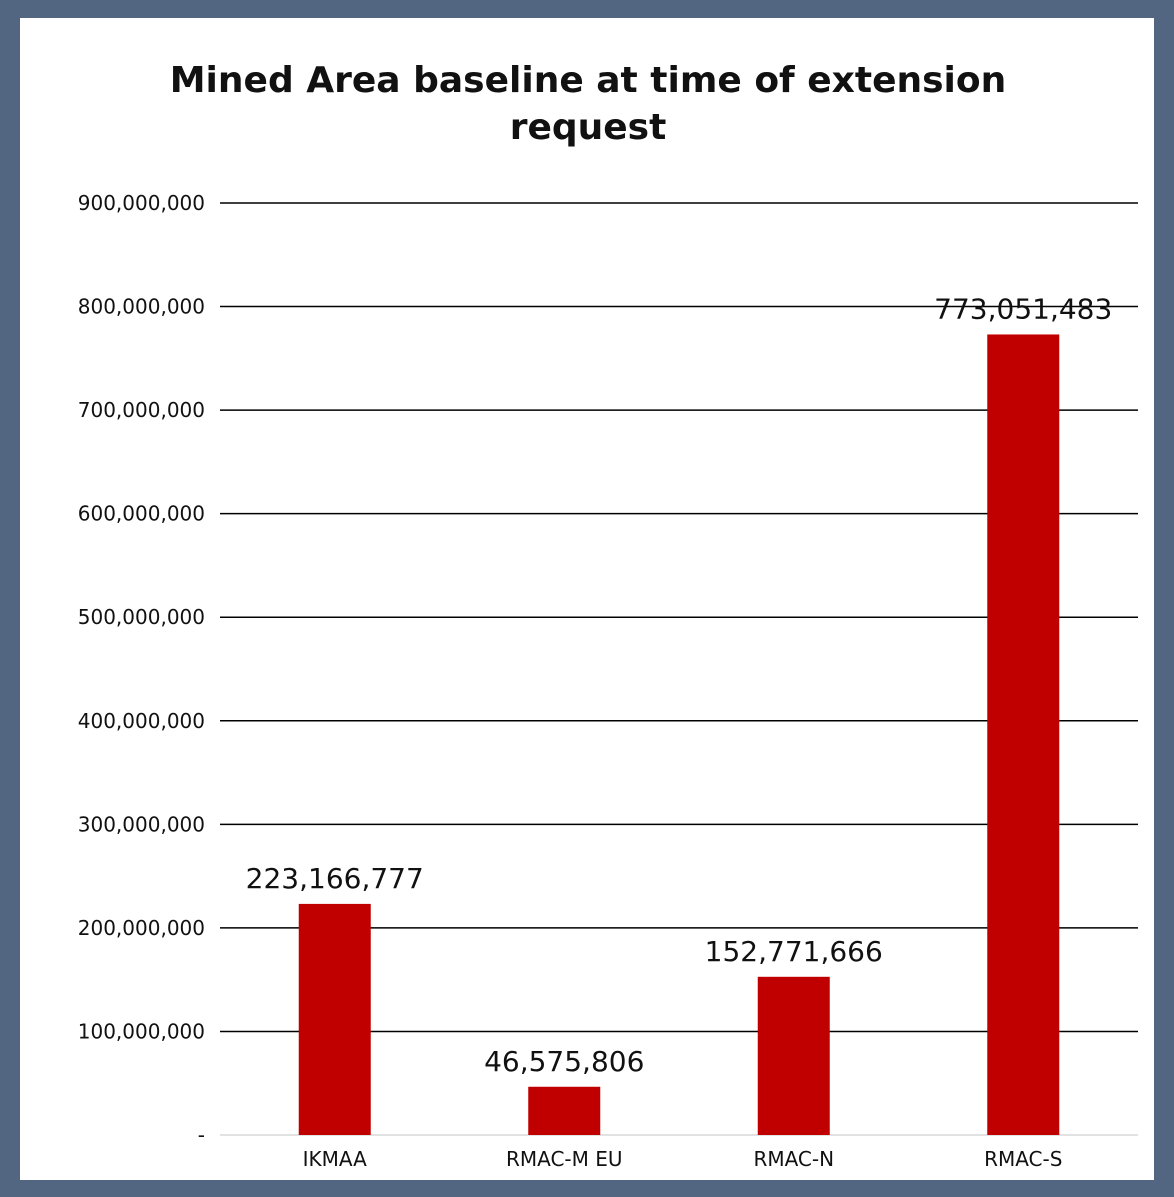  Describe the element at coordinates (1023, 308) in the screenshot. I see `data-label: 773,051,483` at that location.